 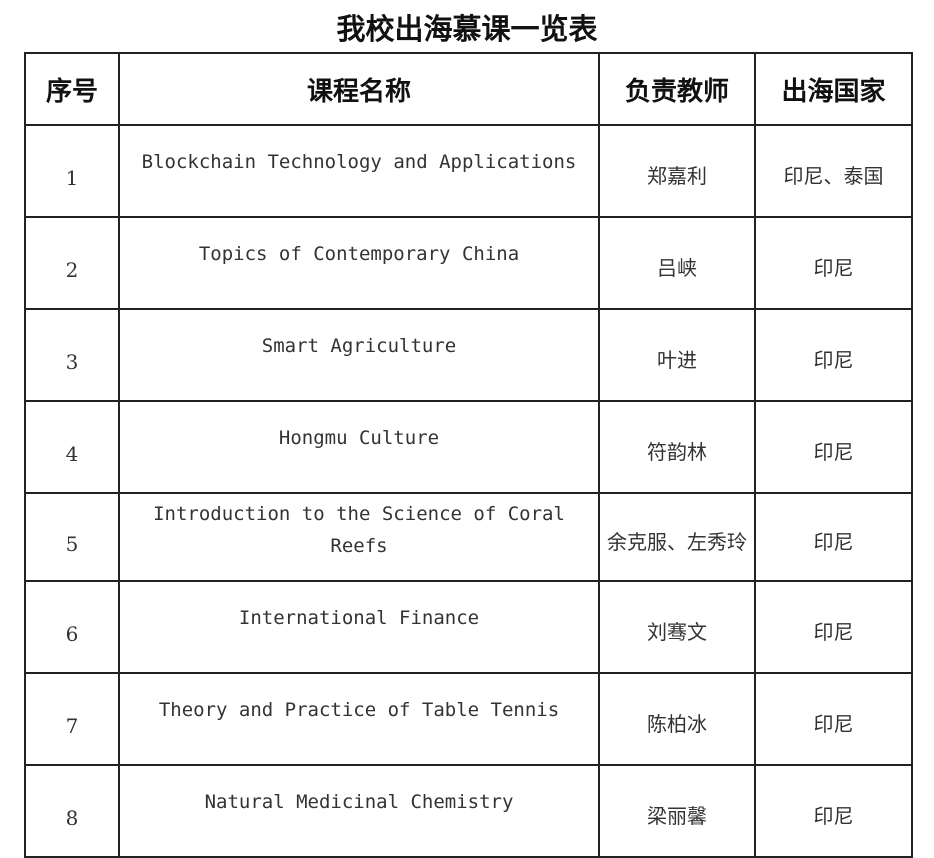 I want to click on row-number: 6, so click(x=72, y=627).